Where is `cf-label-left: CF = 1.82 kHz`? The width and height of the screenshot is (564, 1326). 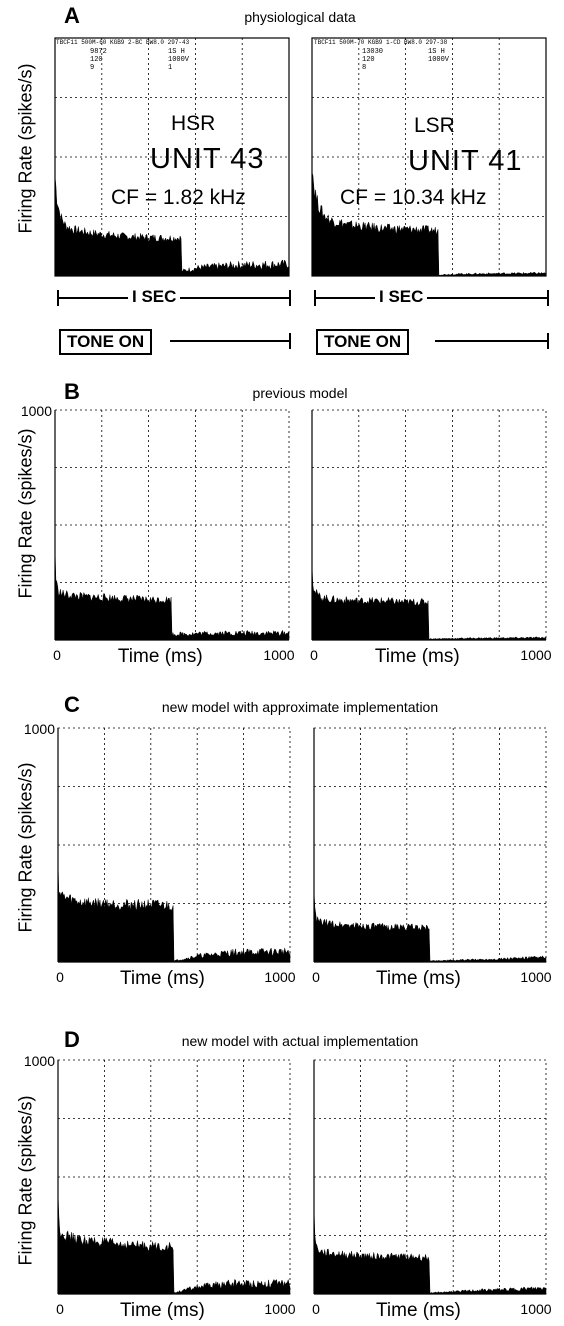 cf-label-left: CF = 1.82 kHz is located at coordinates (178, 197).